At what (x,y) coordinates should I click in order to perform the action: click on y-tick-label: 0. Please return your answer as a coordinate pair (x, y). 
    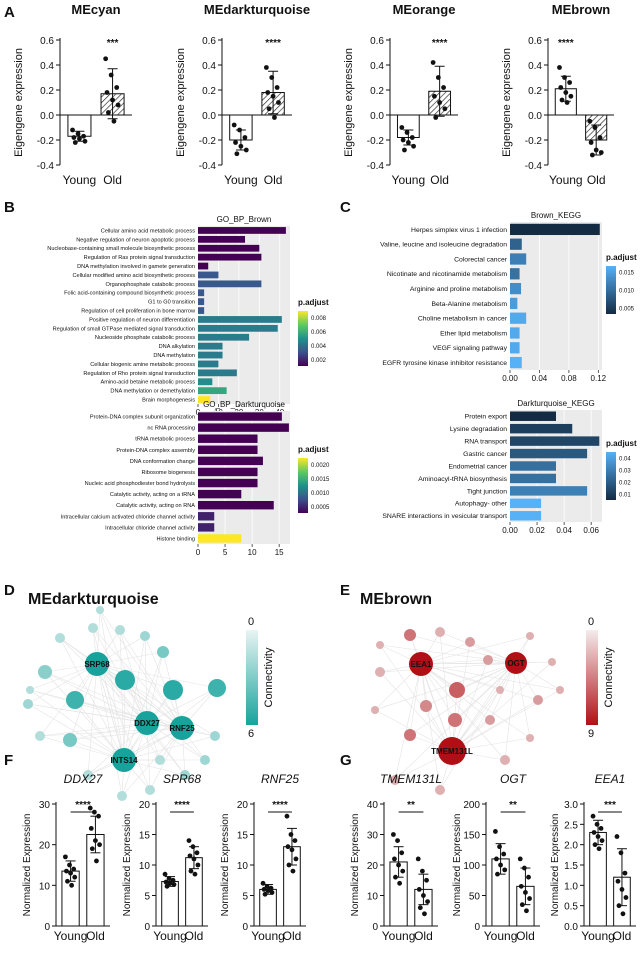
    Looking at the image, I should click on (245, 927).